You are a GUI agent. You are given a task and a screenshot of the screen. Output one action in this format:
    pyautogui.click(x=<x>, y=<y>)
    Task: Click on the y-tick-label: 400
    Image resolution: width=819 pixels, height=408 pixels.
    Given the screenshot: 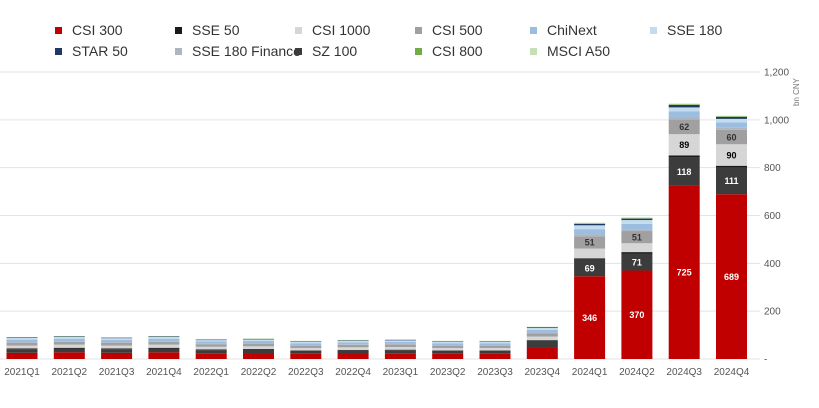 What is the action you would take?
    pyautogui.click(x=772, y=264)
    